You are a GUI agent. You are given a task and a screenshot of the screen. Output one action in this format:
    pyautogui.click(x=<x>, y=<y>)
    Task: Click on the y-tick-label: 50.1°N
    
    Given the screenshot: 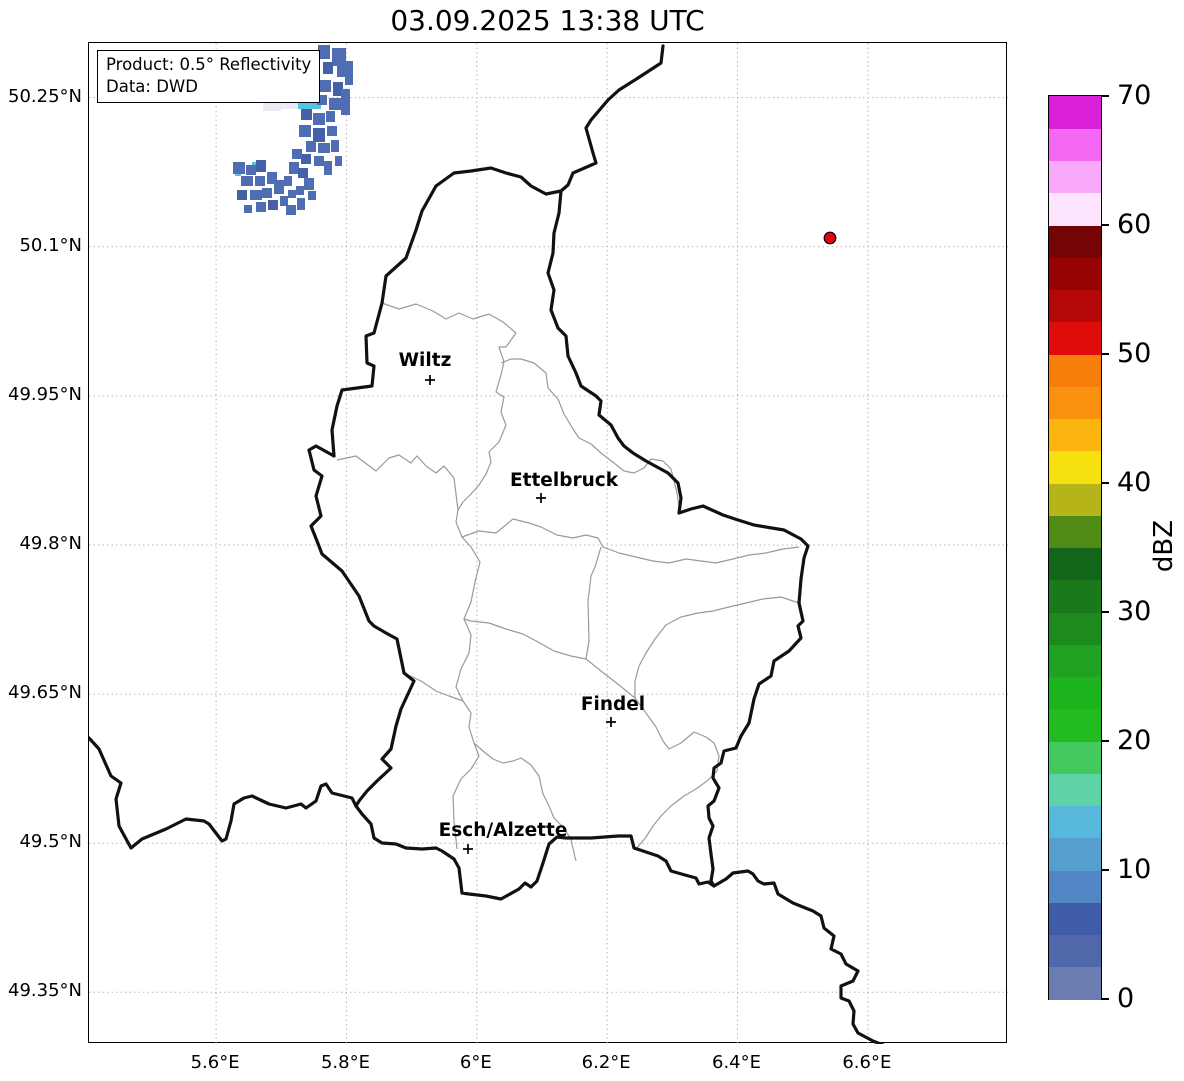 What is the action you would take?
    pyautogui.click(x=50, y=245)
    